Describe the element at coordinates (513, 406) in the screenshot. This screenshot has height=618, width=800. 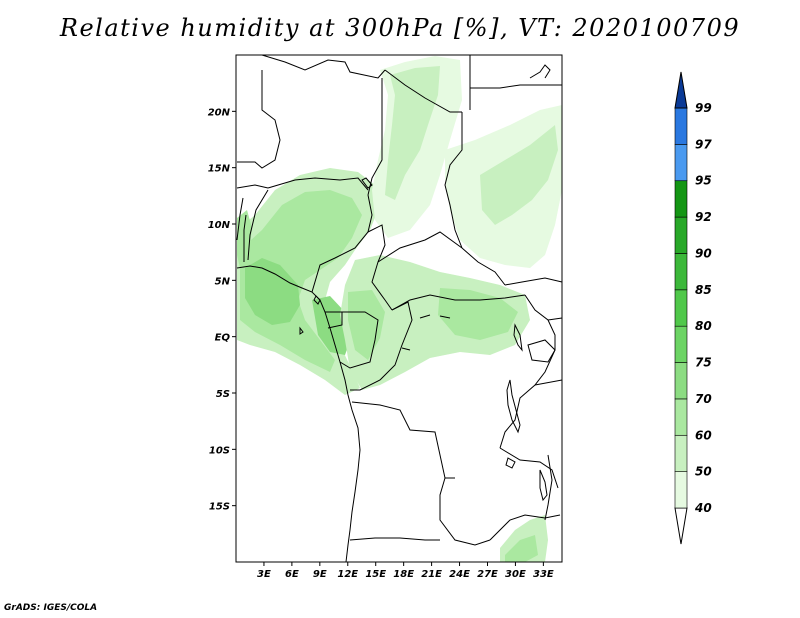
I see `lake-tanganyika` at that location.